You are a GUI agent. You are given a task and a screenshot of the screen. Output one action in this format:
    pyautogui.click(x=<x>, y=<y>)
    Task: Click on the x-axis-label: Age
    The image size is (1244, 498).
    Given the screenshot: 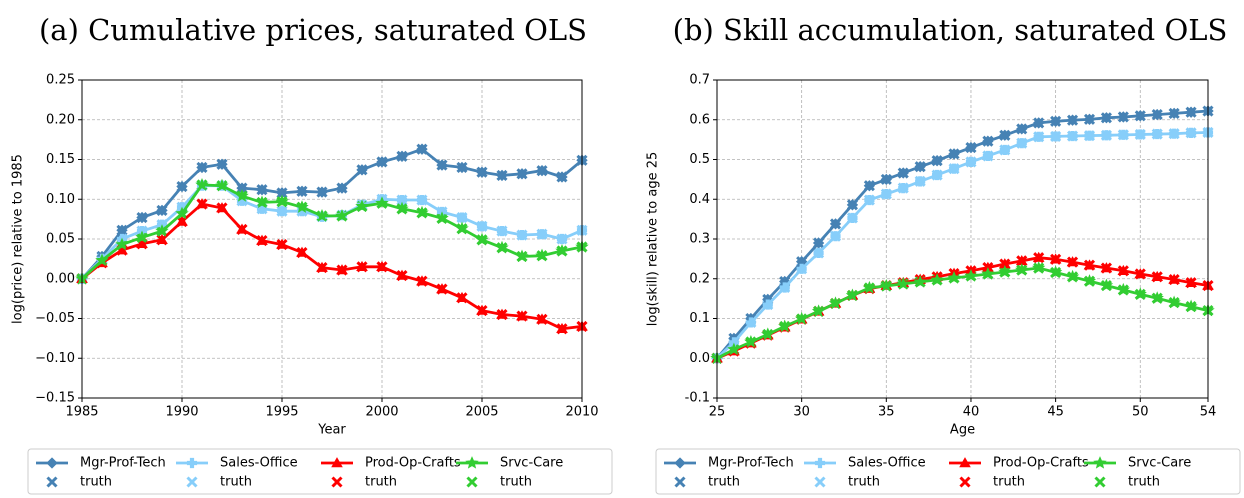 What is the action you would take?
    pyautogui.click(x=962, y=430)
    